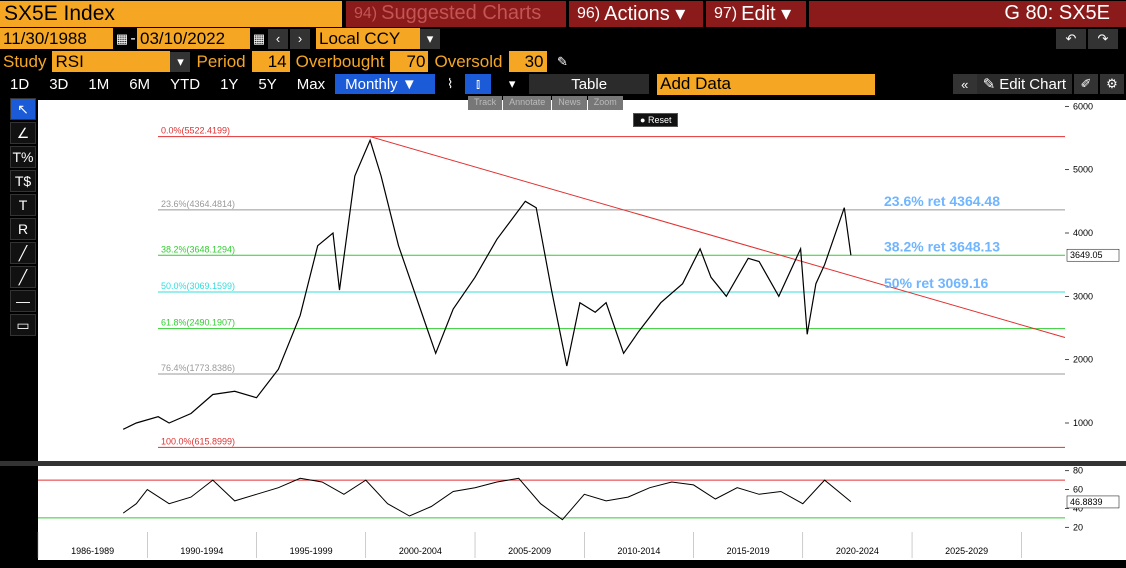  I want to click on currency-select: Local CCY, so click(368, 38).